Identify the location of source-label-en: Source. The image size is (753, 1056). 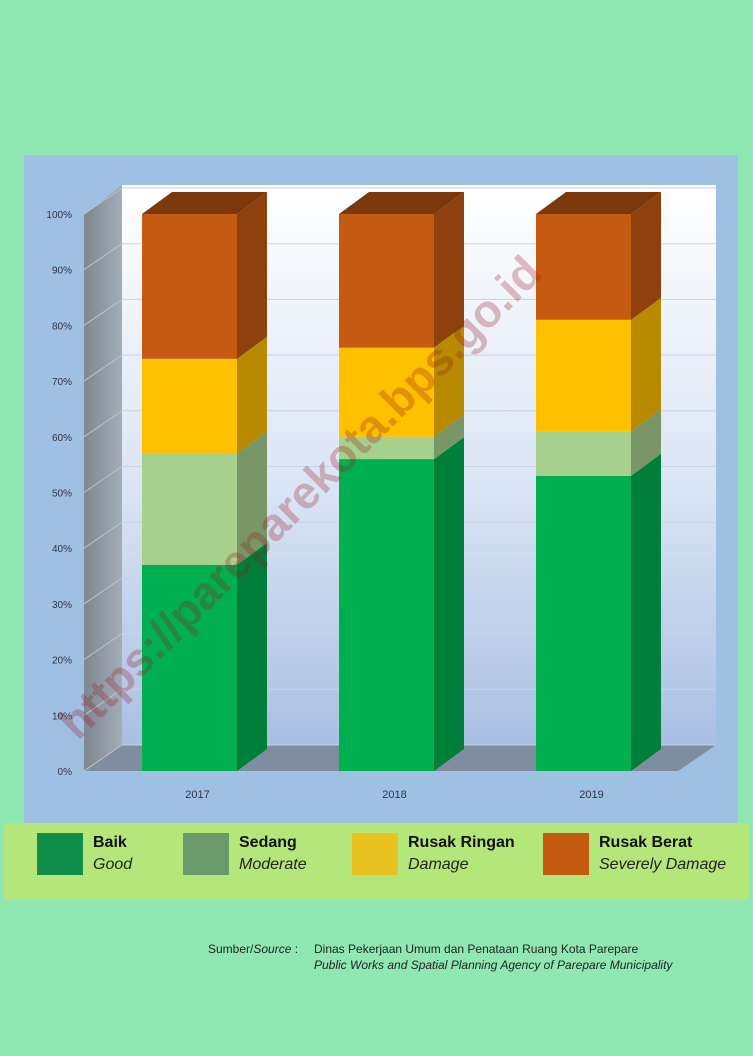
(272, 949).